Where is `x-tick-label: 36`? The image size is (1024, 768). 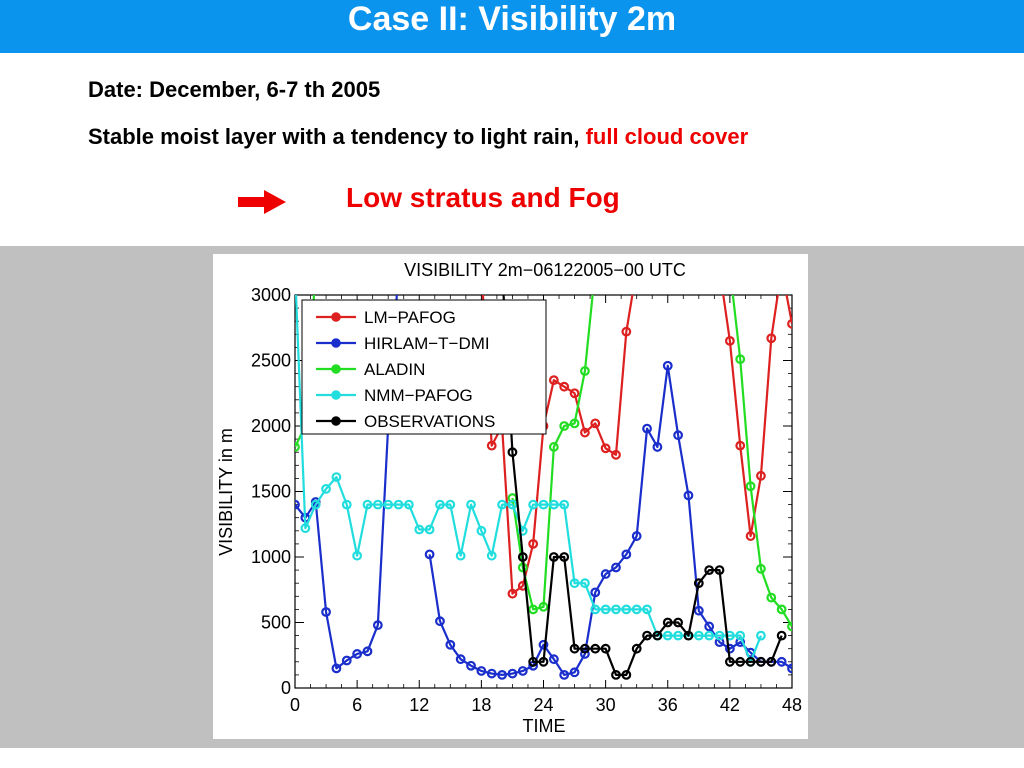
x-tick-label: 36 is located at coordinates (668, 705).